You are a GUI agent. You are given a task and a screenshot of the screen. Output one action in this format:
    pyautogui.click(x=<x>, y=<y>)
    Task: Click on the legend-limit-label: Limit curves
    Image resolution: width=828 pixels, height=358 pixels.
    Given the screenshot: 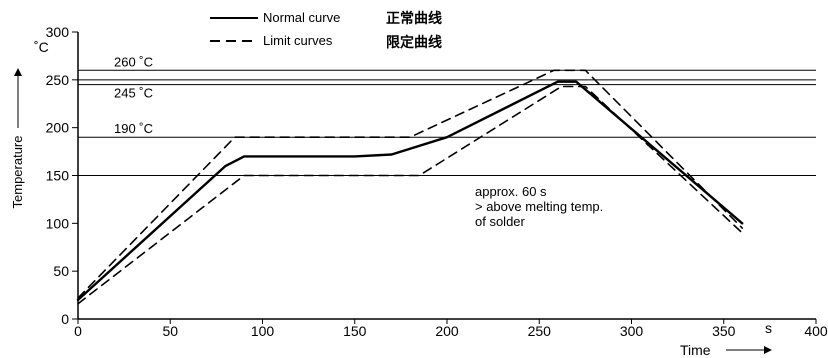 What is the action you would take?
    pyautogui.click(x=298, y=40)
    